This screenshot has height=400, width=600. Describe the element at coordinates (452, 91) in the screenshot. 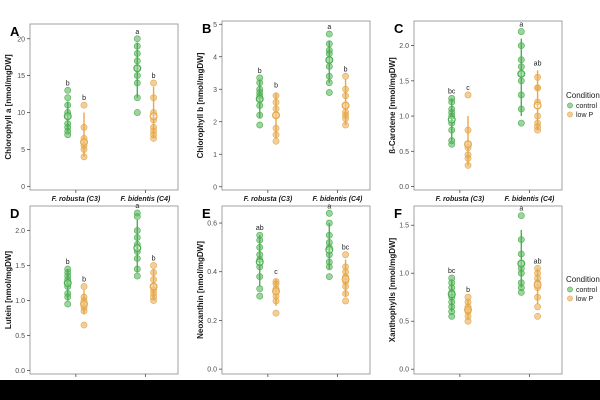

I see `significance-letter: bc` at that location.